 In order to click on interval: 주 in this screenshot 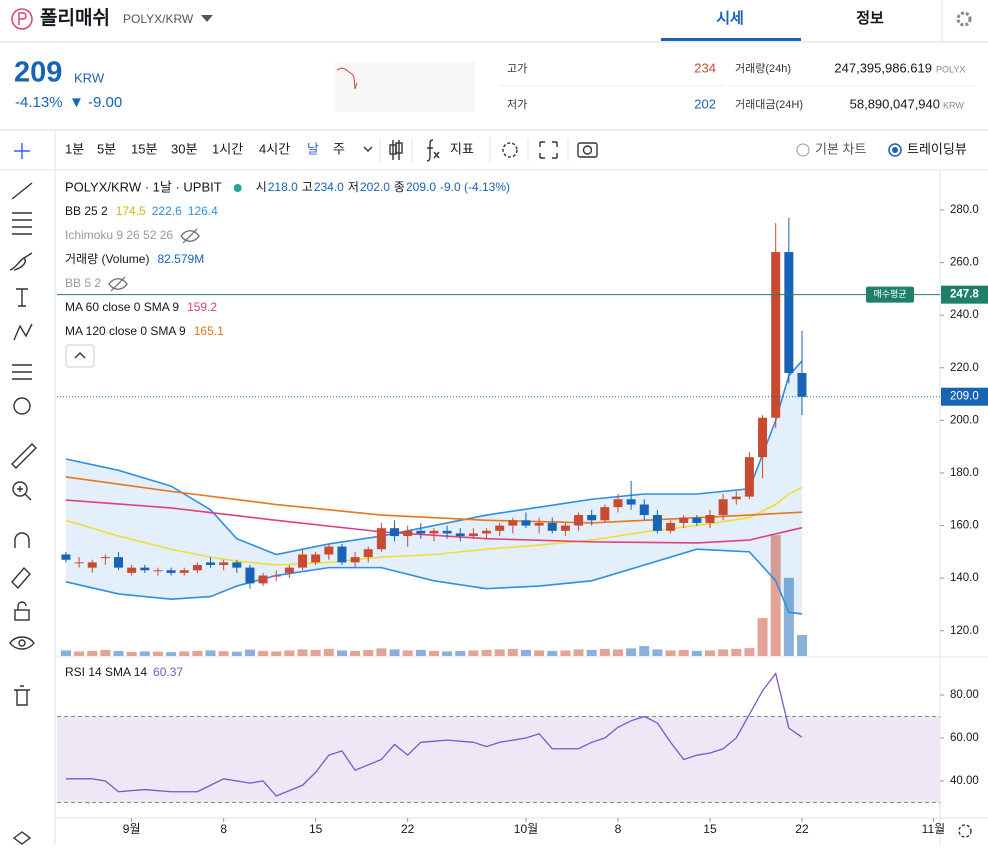, I will do `click(339, 148)`.